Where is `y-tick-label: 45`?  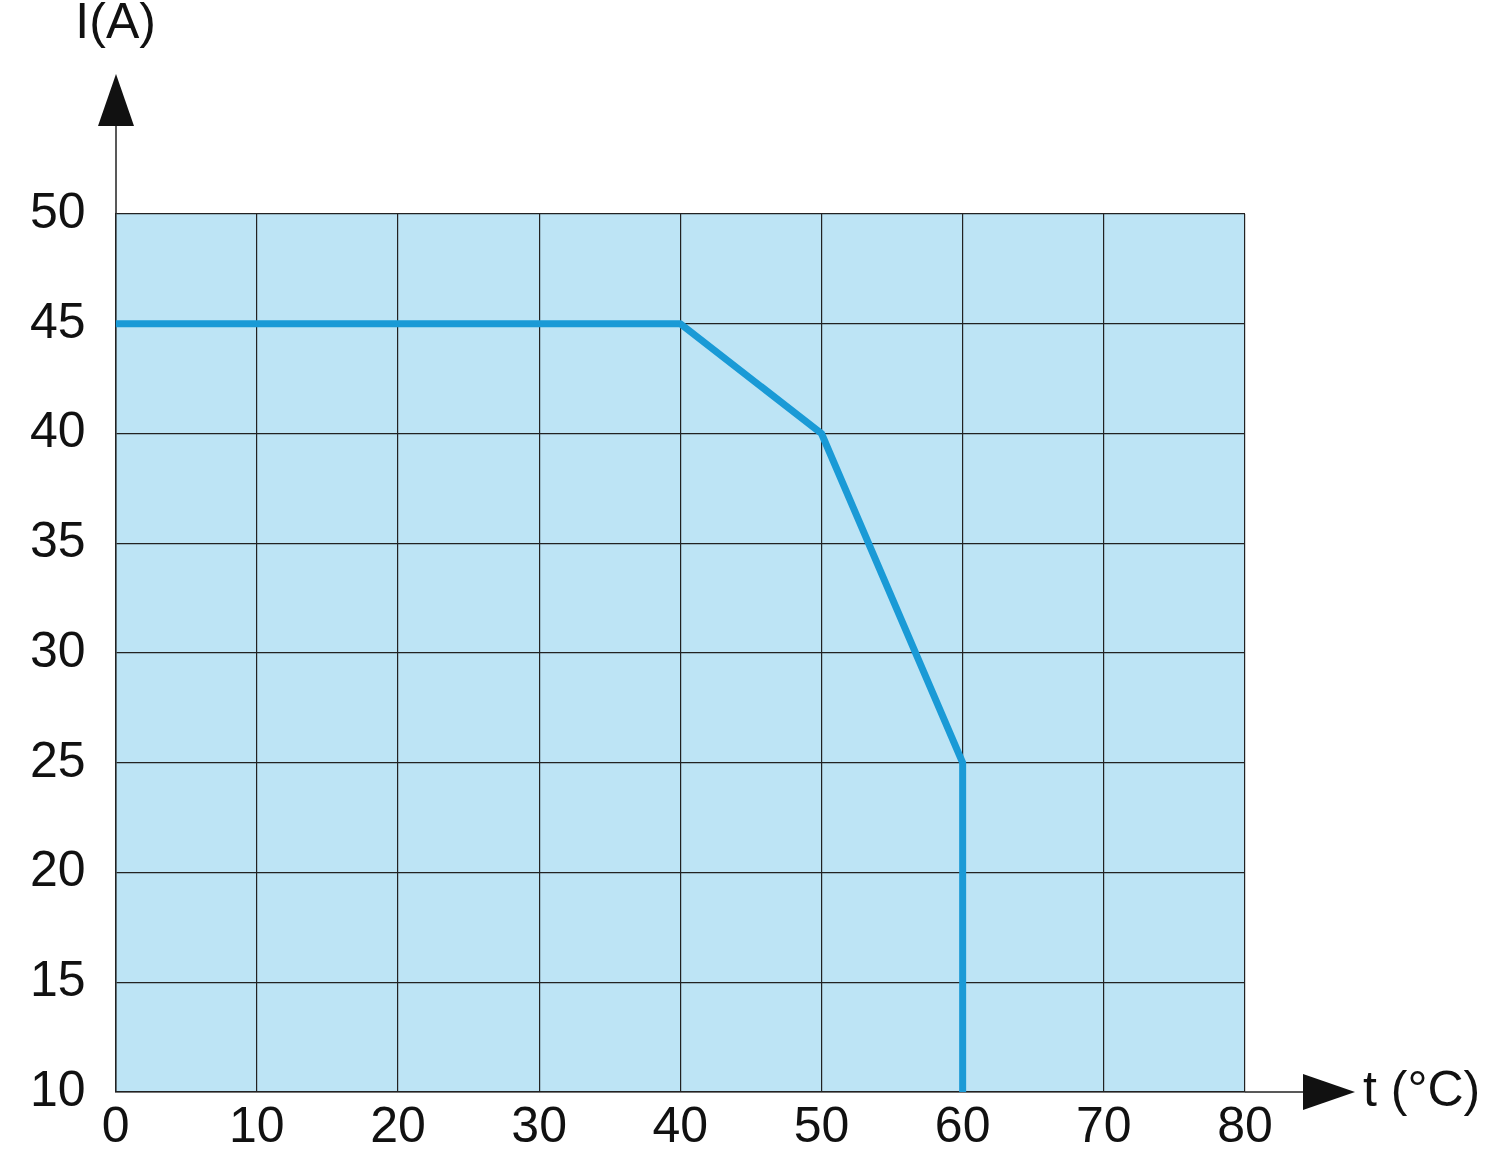
y-tick-label: 45 is located at coordinates (57, 320).